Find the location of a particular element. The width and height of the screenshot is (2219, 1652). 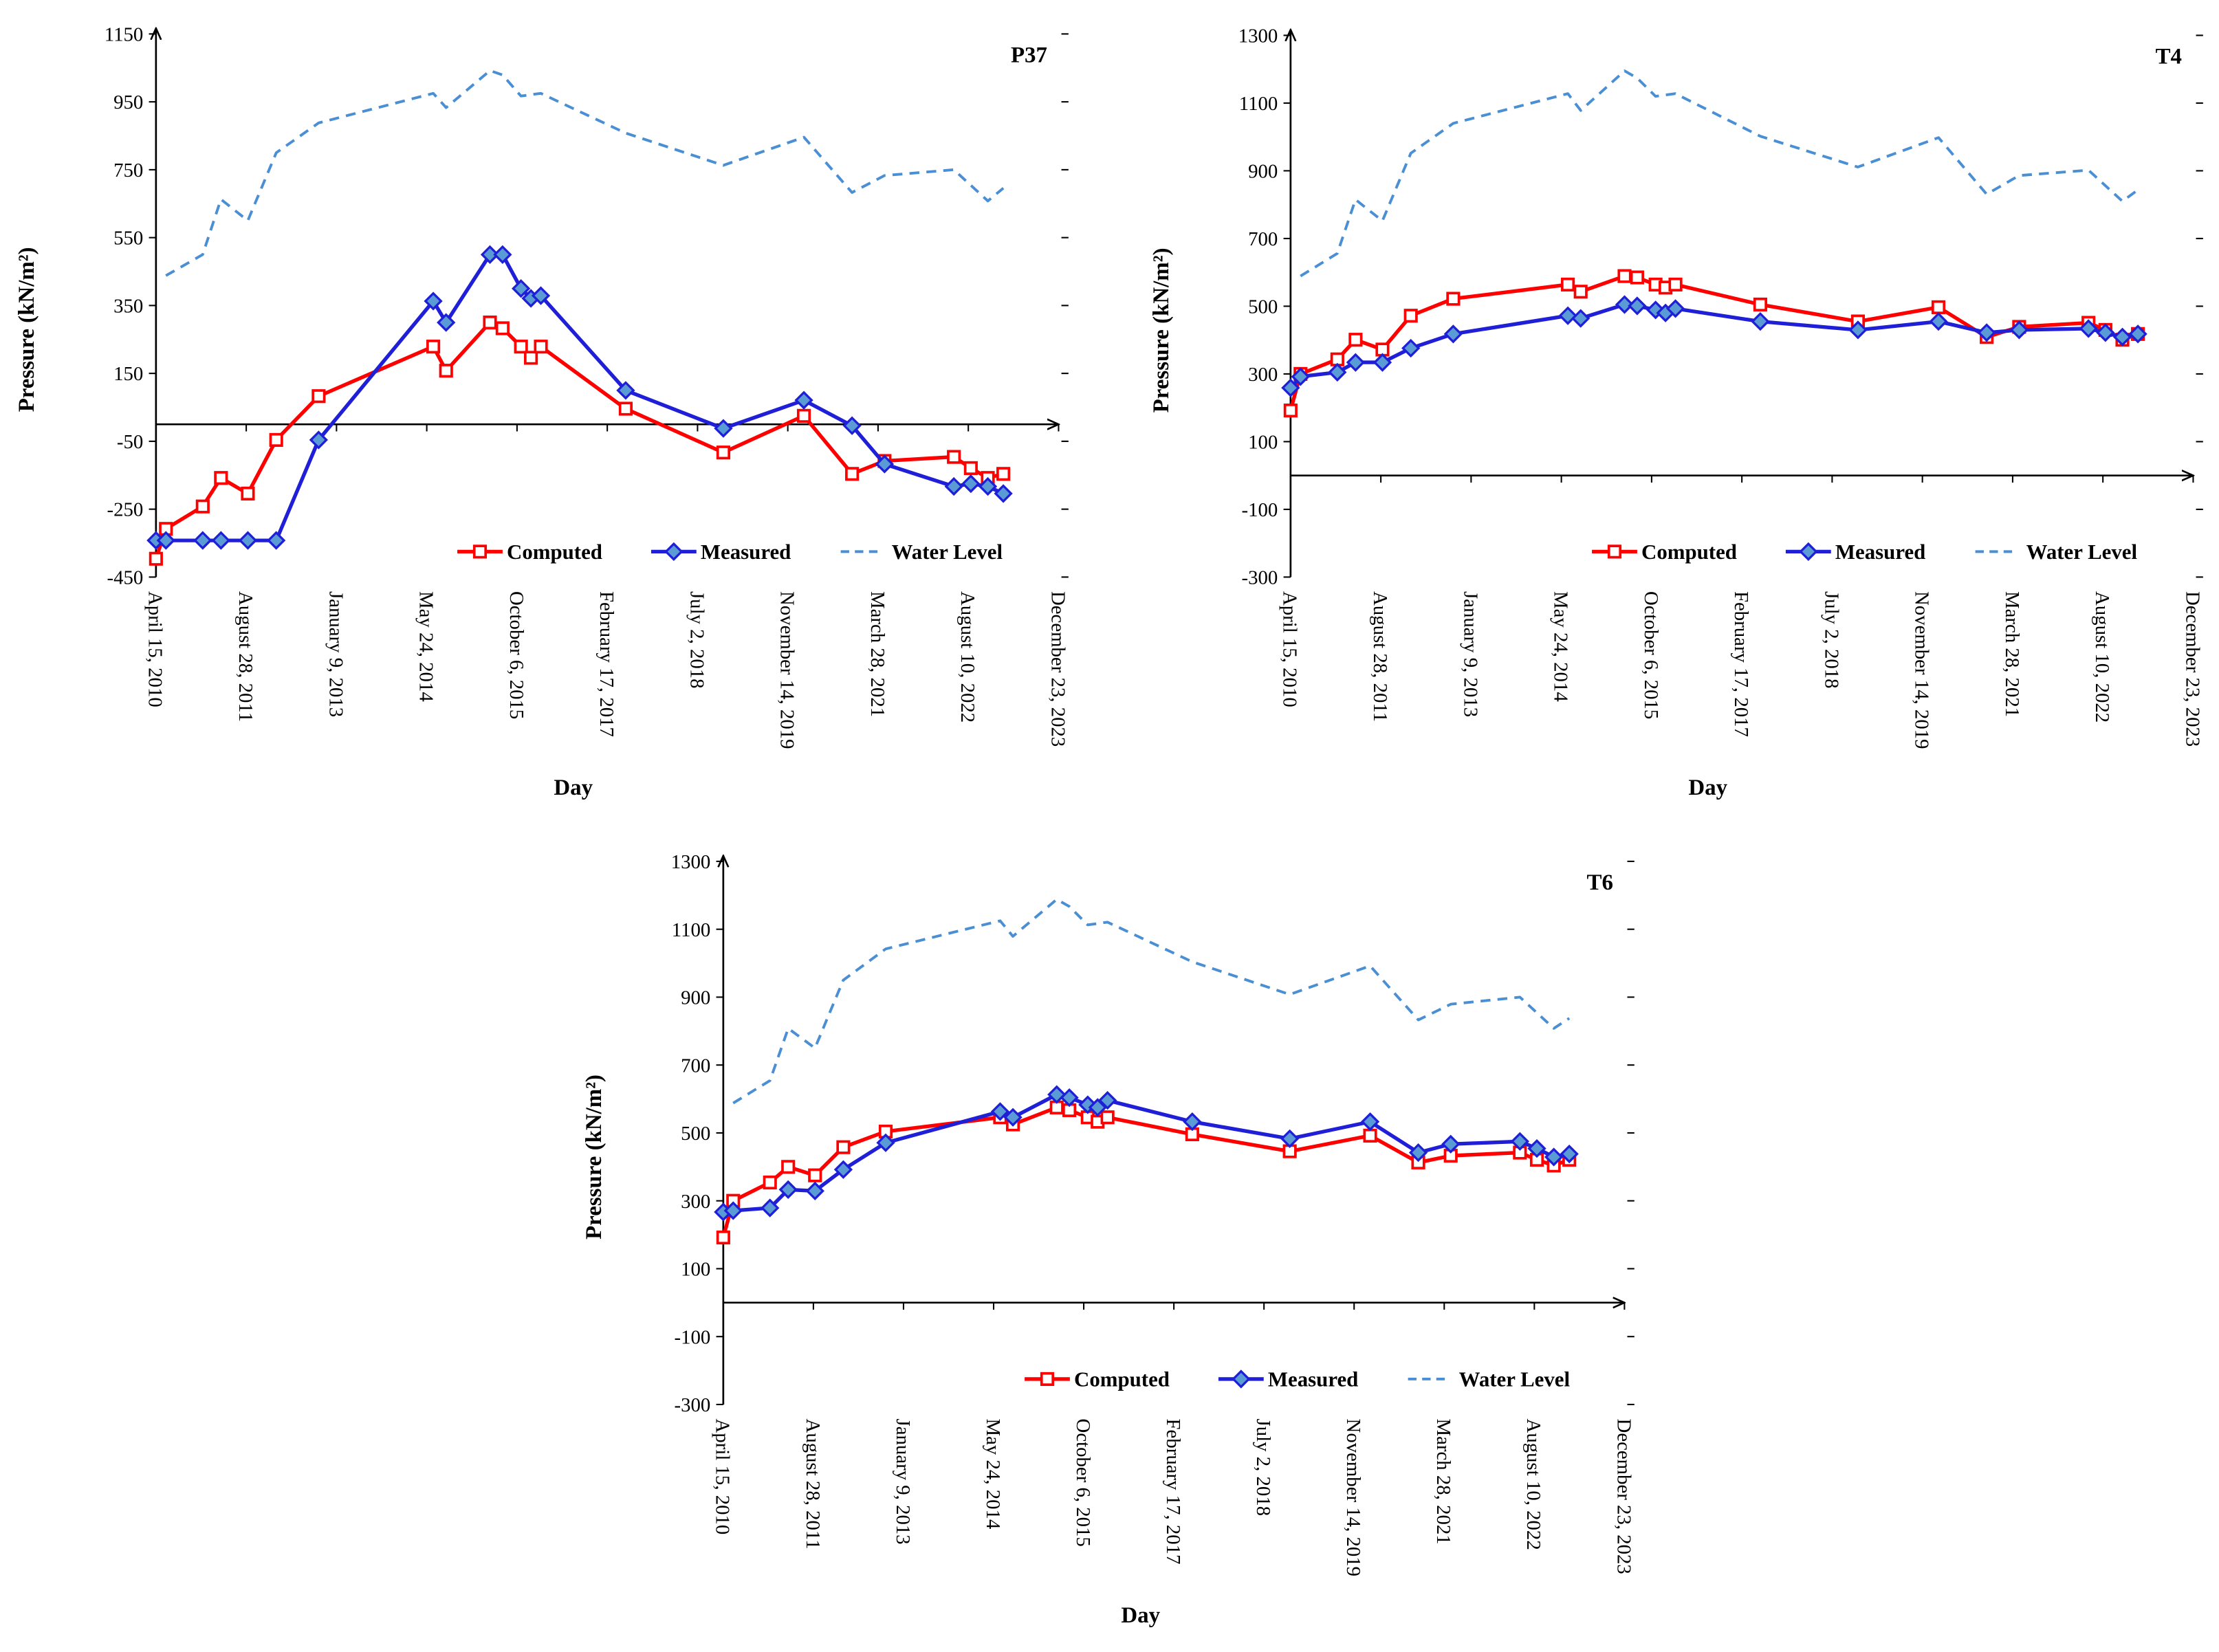

y-tick-label: 150 is located at coordinates (128, 374).